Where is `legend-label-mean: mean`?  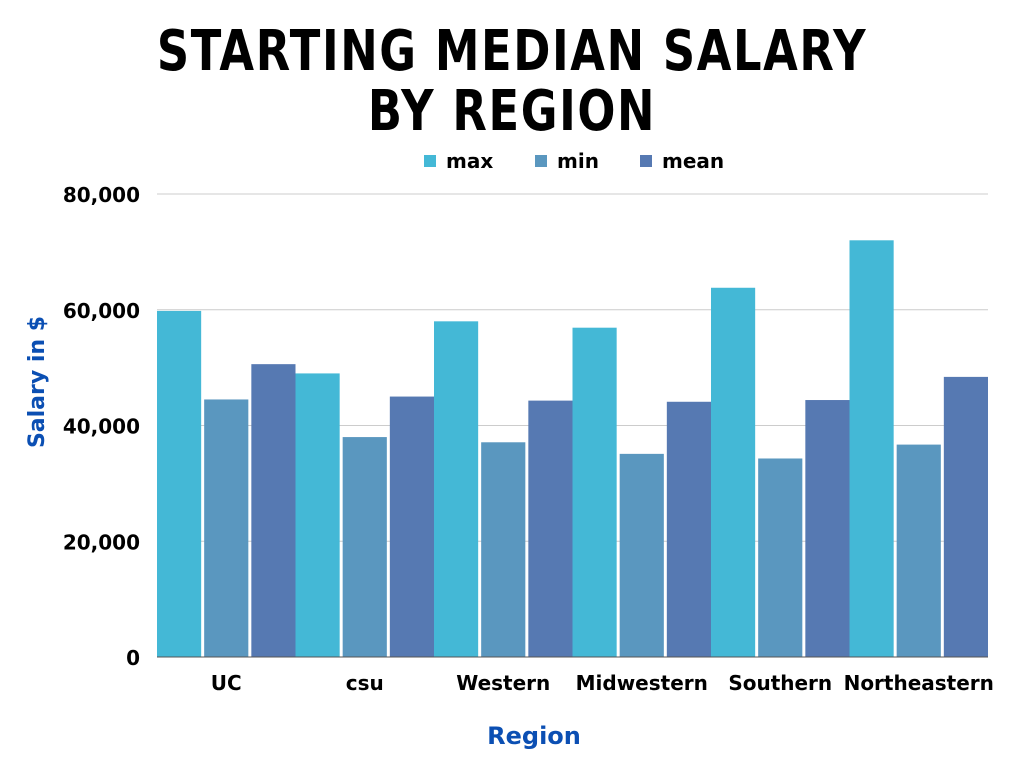 legend-label-mean: mean is located at coordinates (693, 161).